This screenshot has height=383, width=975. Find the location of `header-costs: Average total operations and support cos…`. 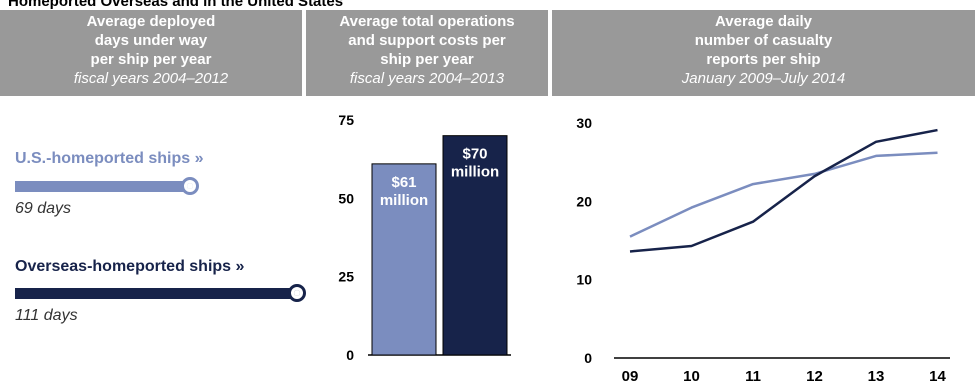

header-costs: Average total operations and support cos… is located at coordinates (427, 53).